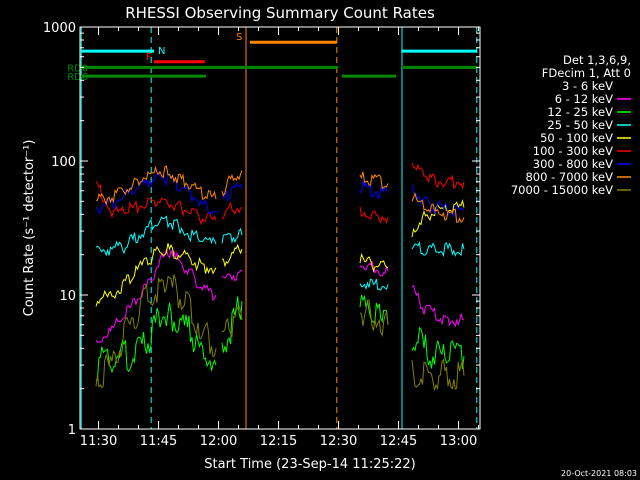 The width and height of the screenshot is (640, 480). Describe the element at coordinates (239, 37) in the screenshot. I see `flag-label-s: S` at that location.